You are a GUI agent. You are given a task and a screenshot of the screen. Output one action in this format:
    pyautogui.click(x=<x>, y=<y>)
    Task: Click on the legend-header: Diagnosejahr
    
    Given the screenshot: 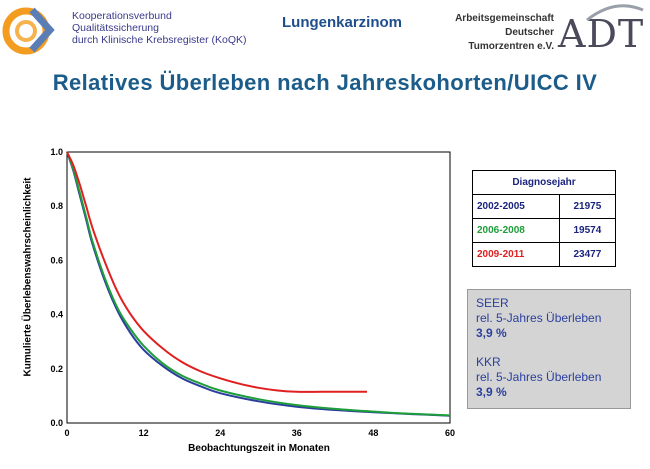 What is the action you would take?
    pyautogui.click(x=544, y=182)
    